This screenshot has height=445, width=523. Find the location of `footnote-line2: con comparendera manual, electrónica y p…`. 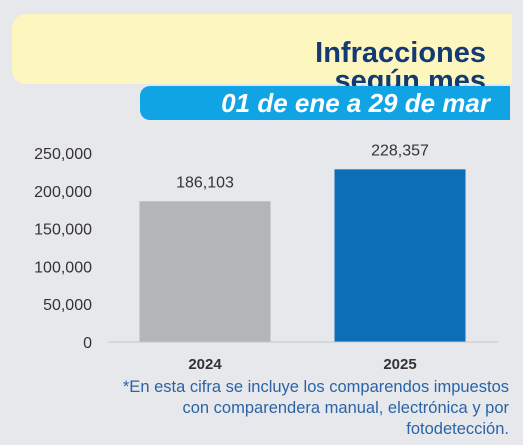

footnote-line2: con comparendera manual, electrónica y p… is located at coordinates (345, 408).